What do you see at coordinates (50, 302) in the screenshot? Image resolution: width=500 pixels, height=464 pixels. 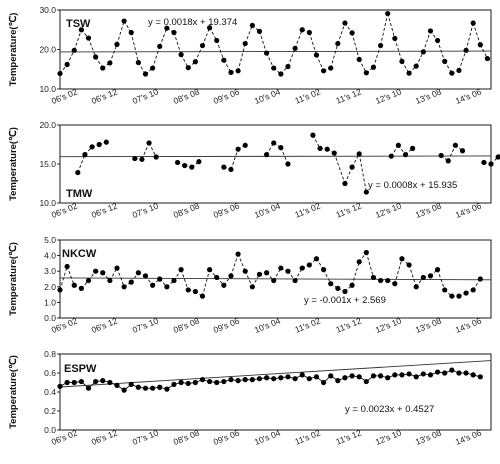 I see `y-tick-label: 1.0` at bounding box center [50, 302].